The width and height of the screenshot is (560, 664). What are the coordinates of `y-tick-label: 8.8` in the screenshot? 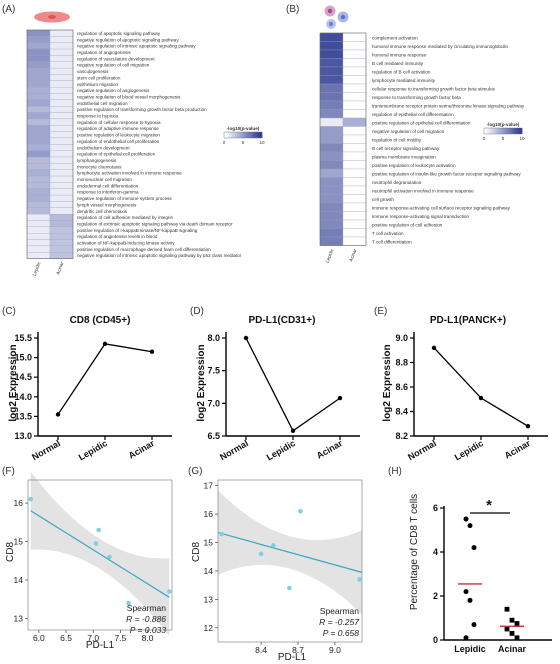 It's located at (401, 363).